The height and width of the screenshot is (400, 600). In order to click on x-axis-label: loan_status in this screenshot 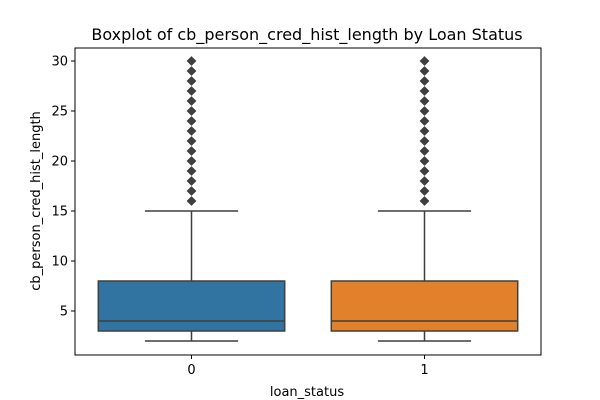, I will do `click(307, 392)`.